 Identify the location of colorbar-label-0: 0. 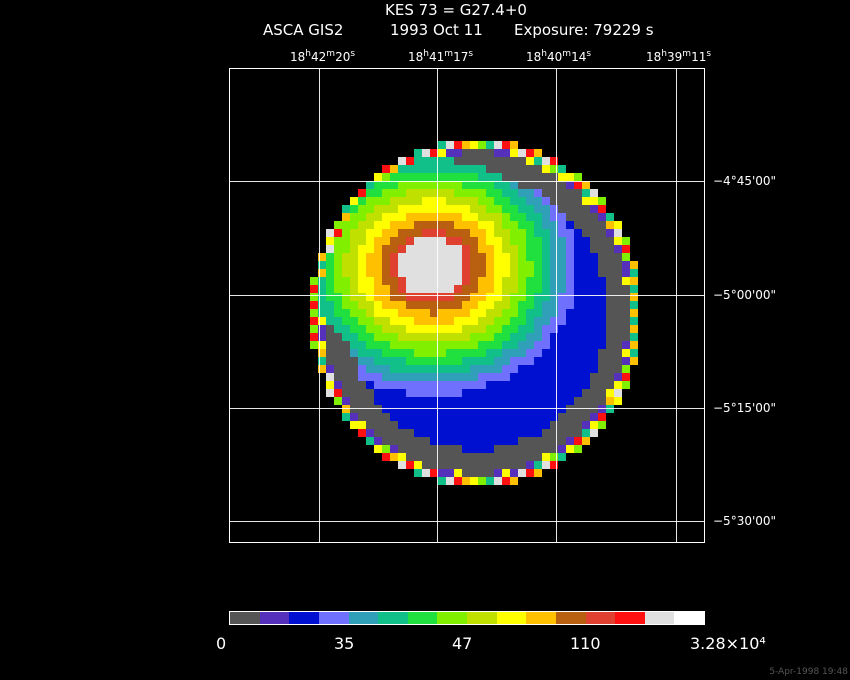
(221, 643).